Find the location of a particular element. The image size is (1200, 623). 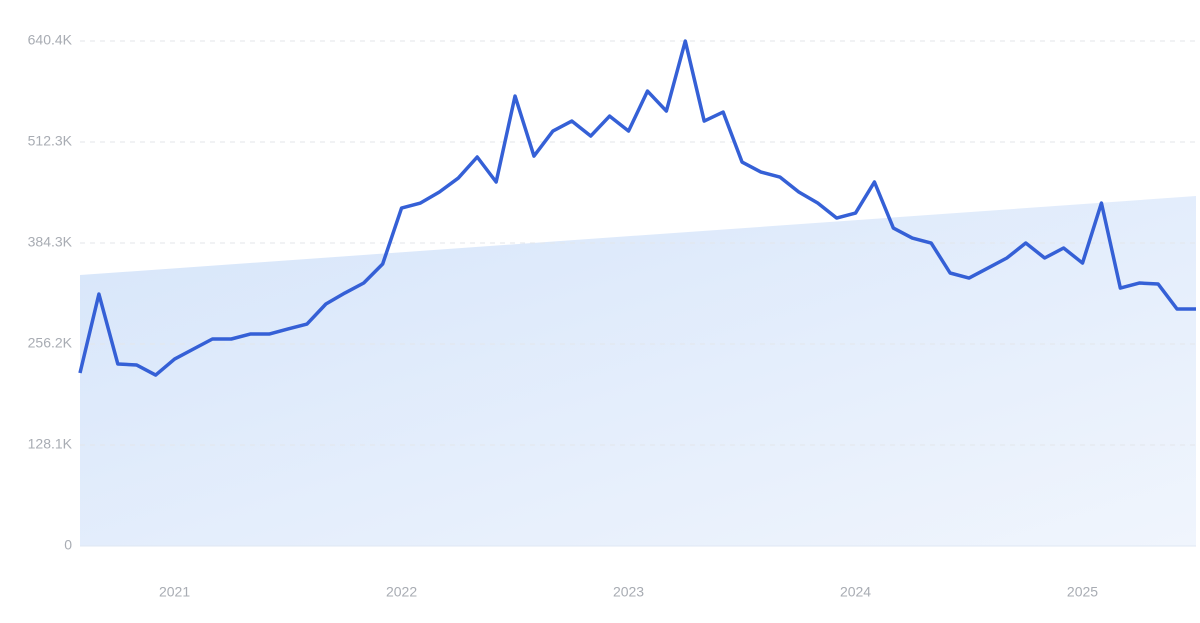

y-tick-label: 256.2K is located at coordinates (50, 343).